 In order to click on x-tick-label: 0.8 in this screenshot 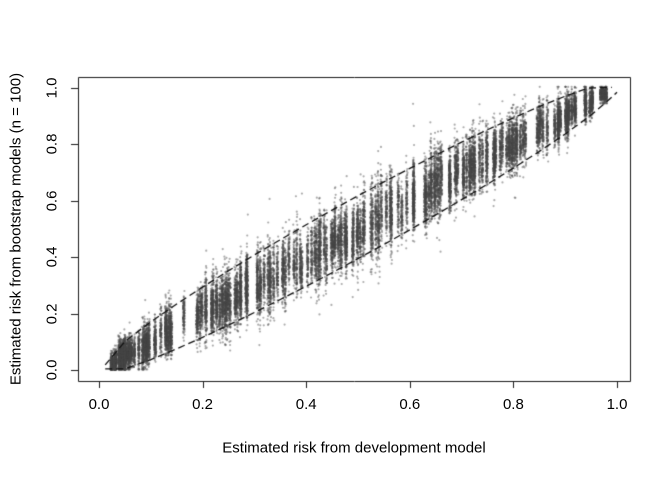, I will do `click(513, 404)`.